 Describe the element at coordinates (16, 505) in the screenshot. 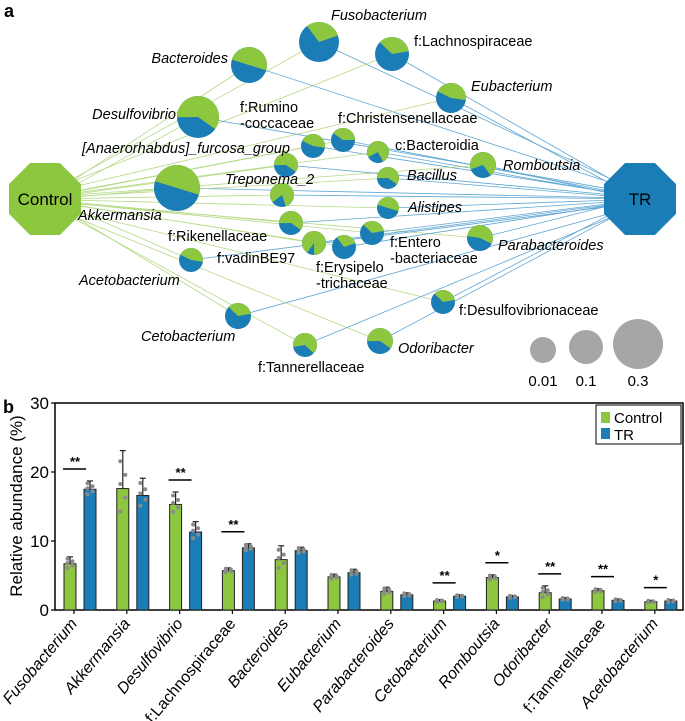

I see `y-axis-label: Relative abundance (%)` at that location.